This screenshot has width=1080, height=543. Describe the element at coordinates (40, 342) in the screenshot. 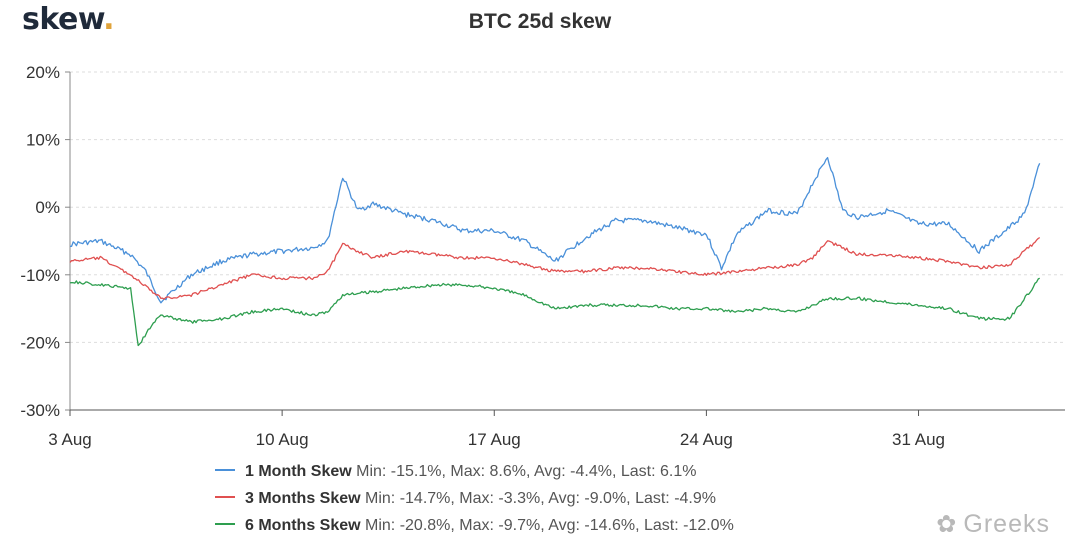

I see `y-tick-label: -20%` at that location.